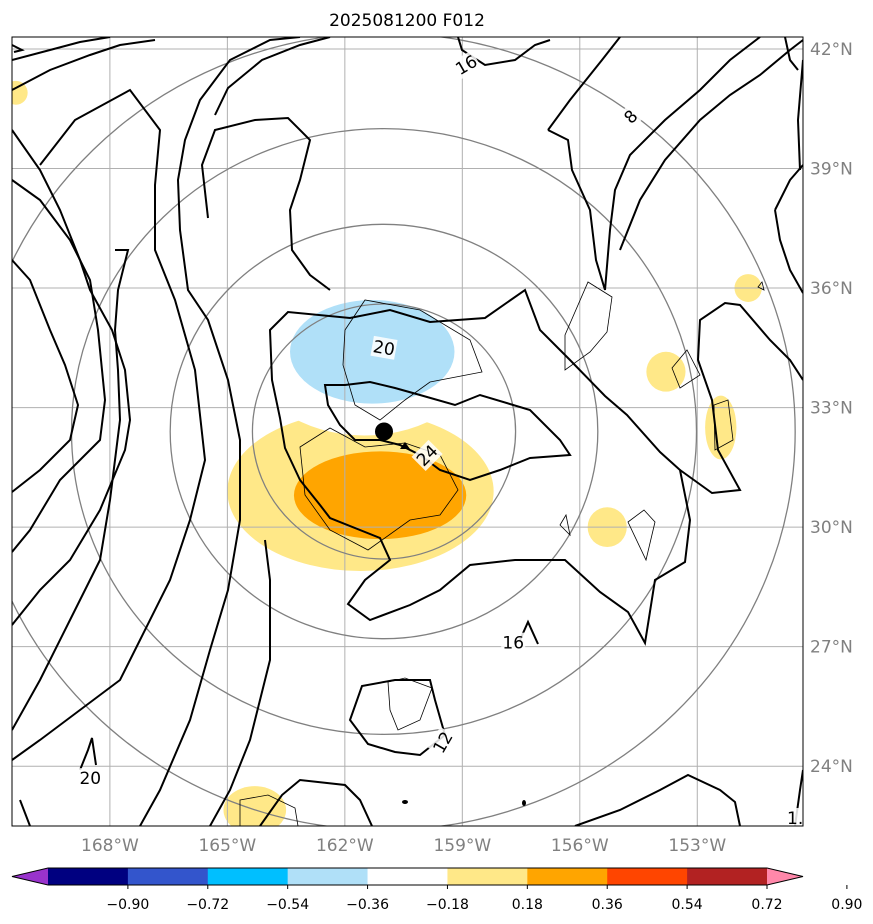 This screenshot has width=873, height=924. I want to click on colorbar-tick-label: 0.72, so click(766, 905).